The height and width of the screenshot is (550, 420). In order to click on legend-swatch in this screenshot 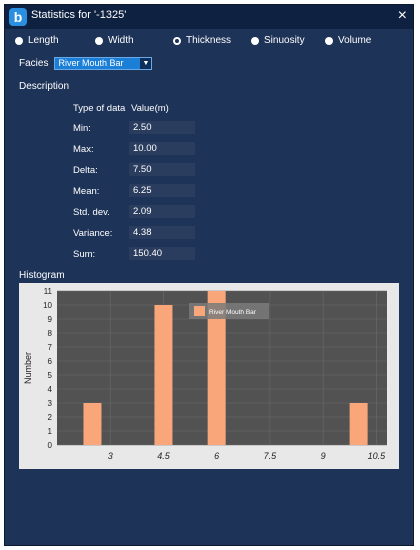, I will do `click(199, 311)`.